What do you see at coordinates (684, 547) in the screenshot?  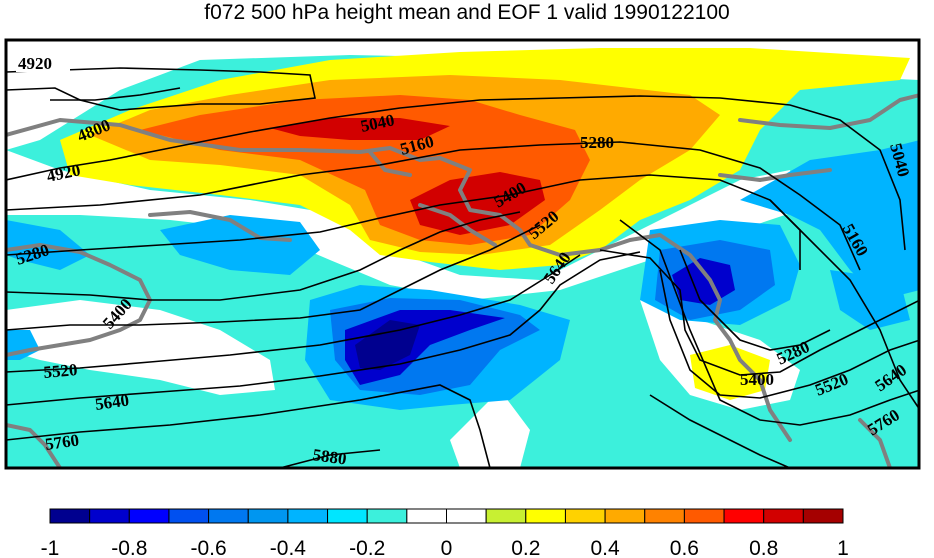 I see `colorbar-tick-label: 0.6` at bounding box center [684, 547].